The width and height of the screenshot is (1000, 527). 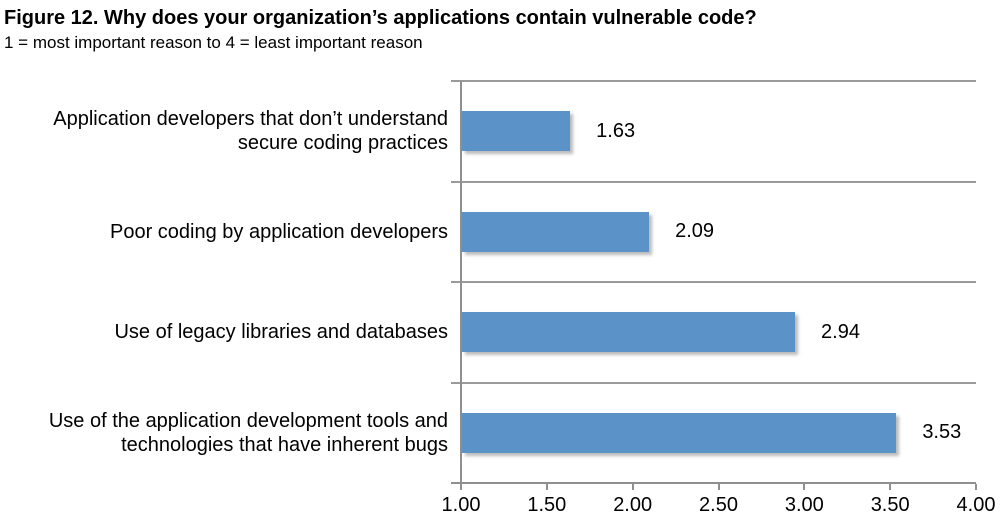 What do you see at coordinates (713, 483) in the screenshot?
I see `x-axis-line` at bounding box center [713, 483].